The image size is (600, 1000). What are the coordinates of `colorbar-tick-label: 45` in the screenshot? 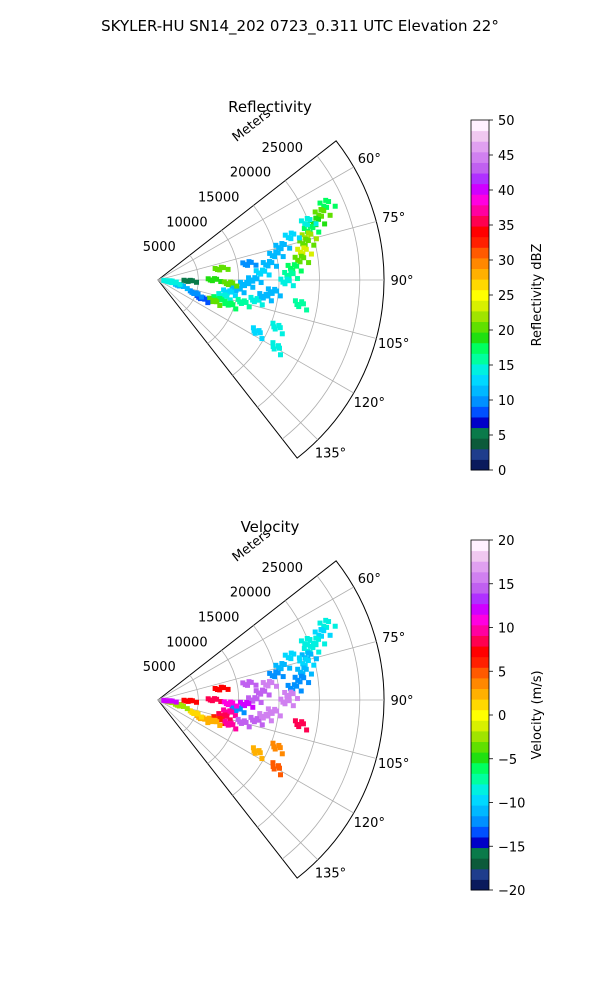 It's located at (506, 156).